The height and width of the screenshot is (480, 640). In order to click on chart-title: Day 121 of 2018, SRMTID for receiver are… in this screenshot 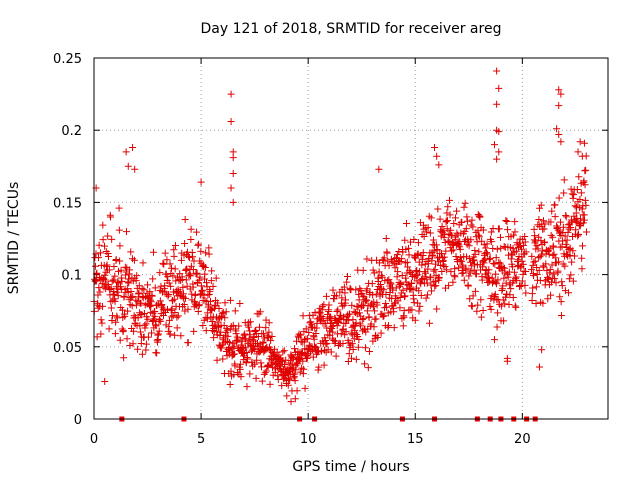, I will do `click(351, 29)`.